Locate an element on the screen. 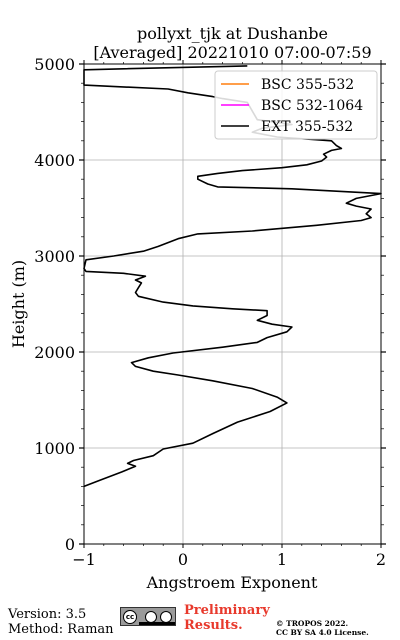  legend: BSC 355-532 BSC 532-1064 EXT 355-532 is located at coordinates (296, 105).